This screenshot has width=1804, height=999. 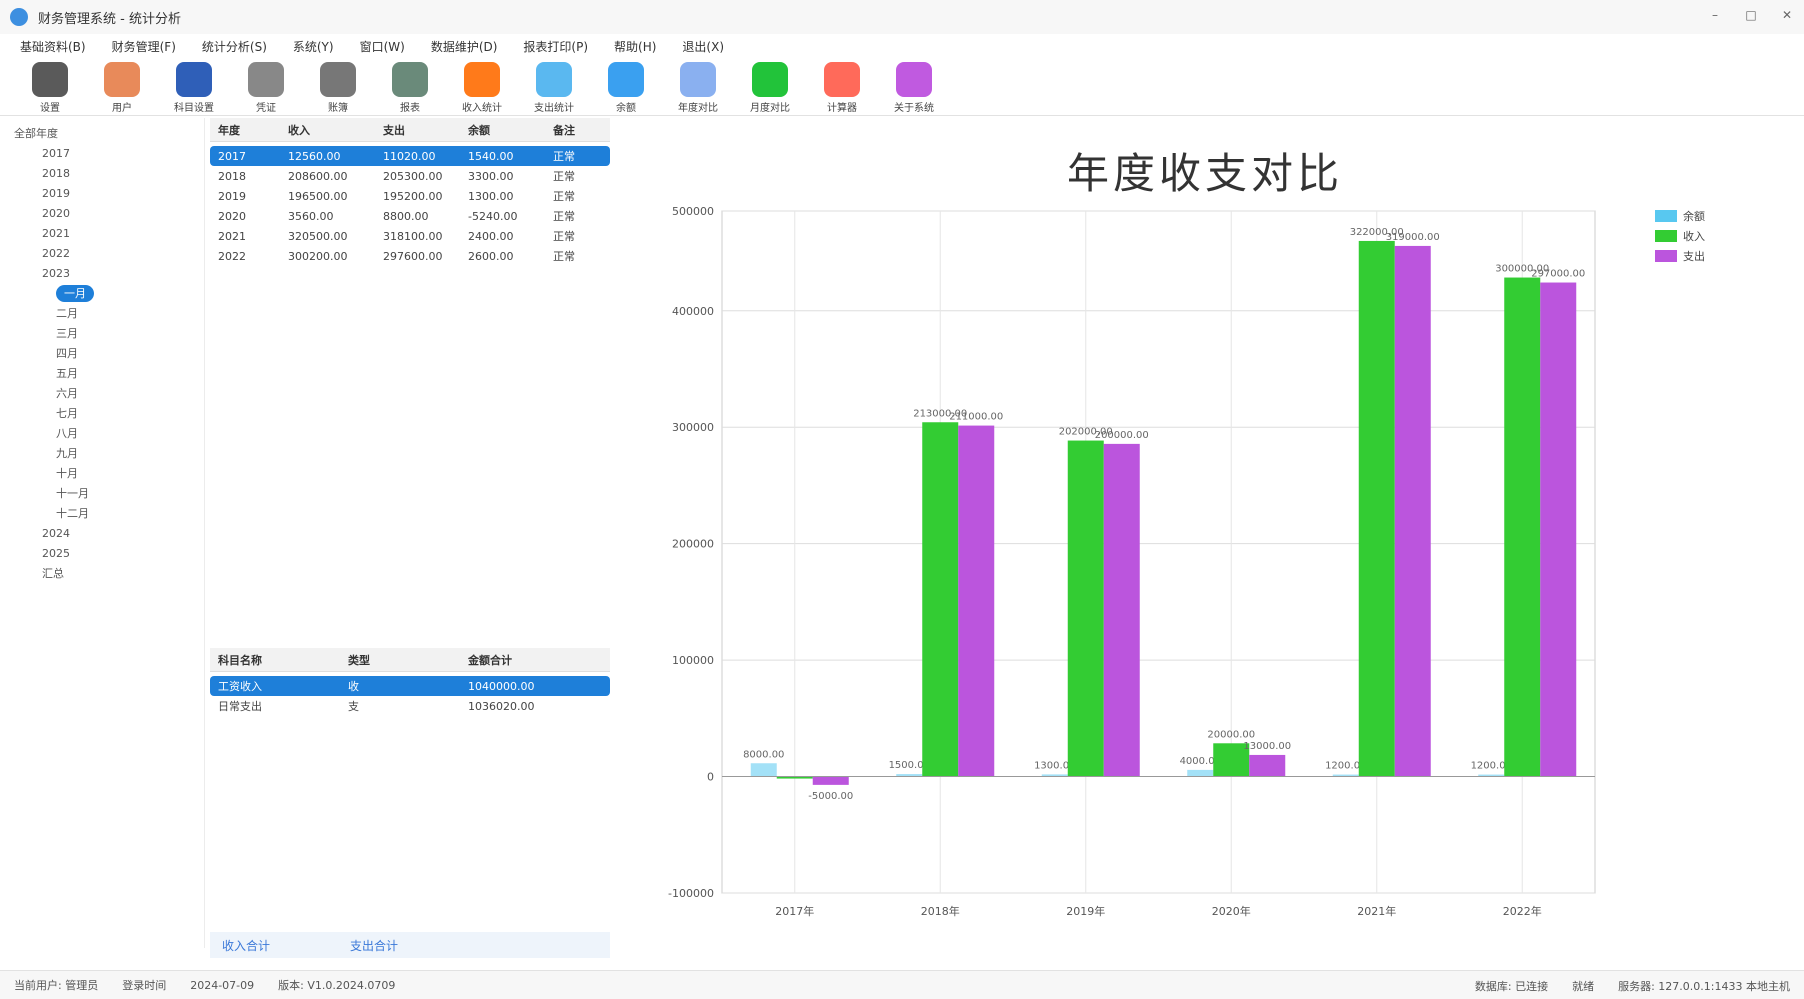 I want to click on toolbar-button: 设置, so click(x=50, y=86).